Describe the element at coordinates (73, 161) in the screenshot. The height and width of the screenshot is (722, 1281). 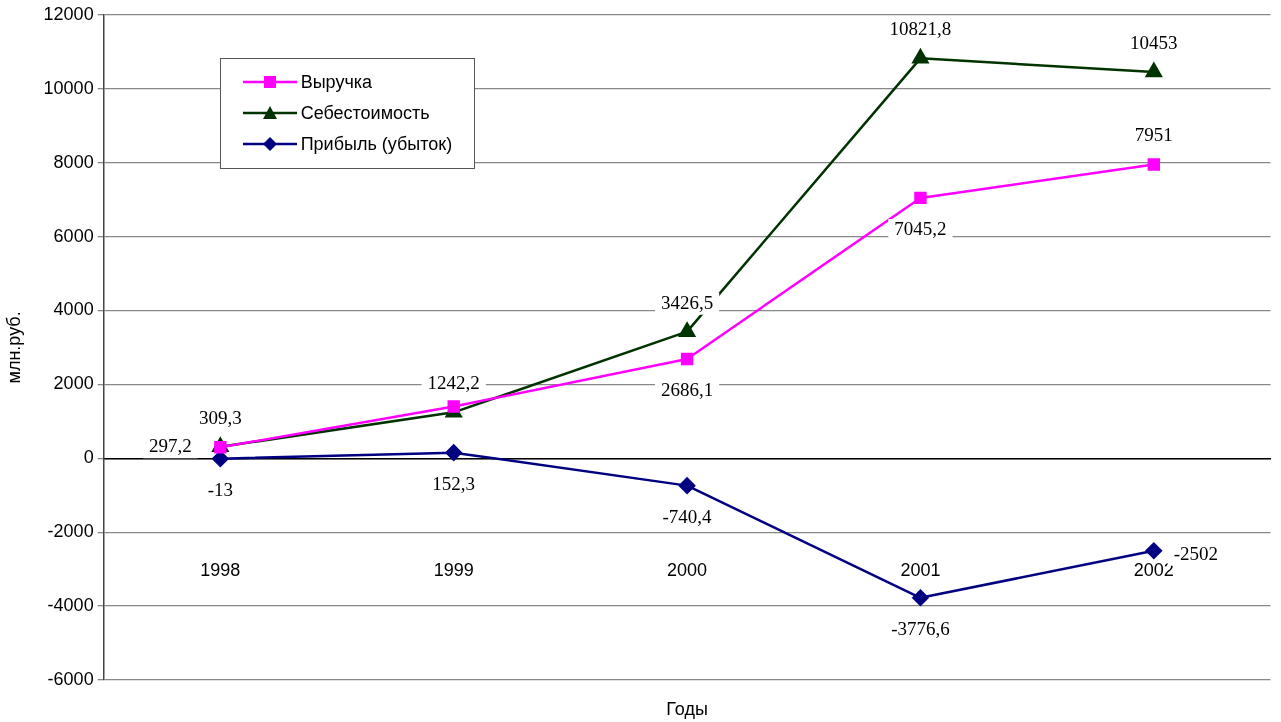
I see `y-tick-label: 8000` at that location.